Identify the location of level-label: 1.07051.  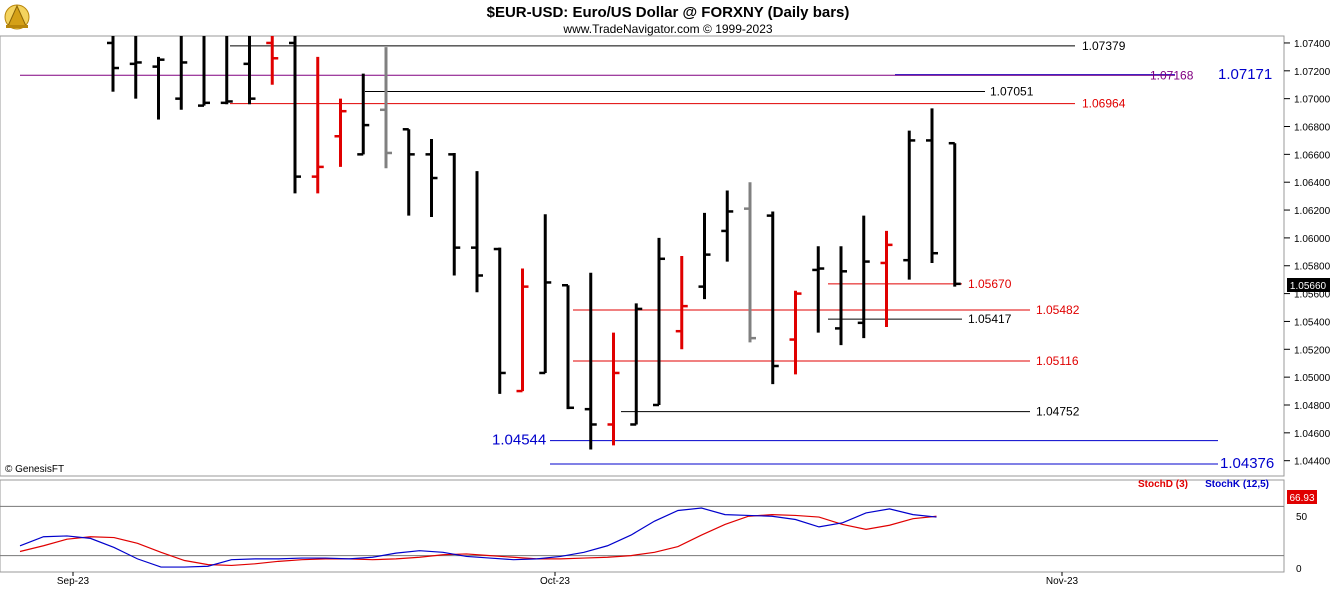
(1012, 92).